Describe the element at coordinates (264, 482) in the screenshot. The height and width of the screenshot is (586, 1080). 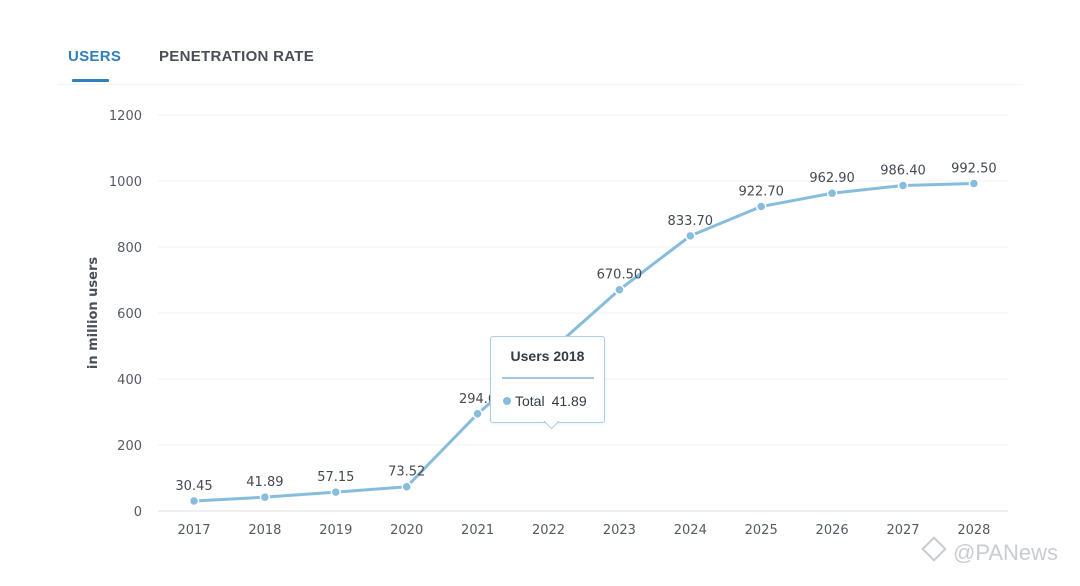
I see `data-label: 41.89` at that location.